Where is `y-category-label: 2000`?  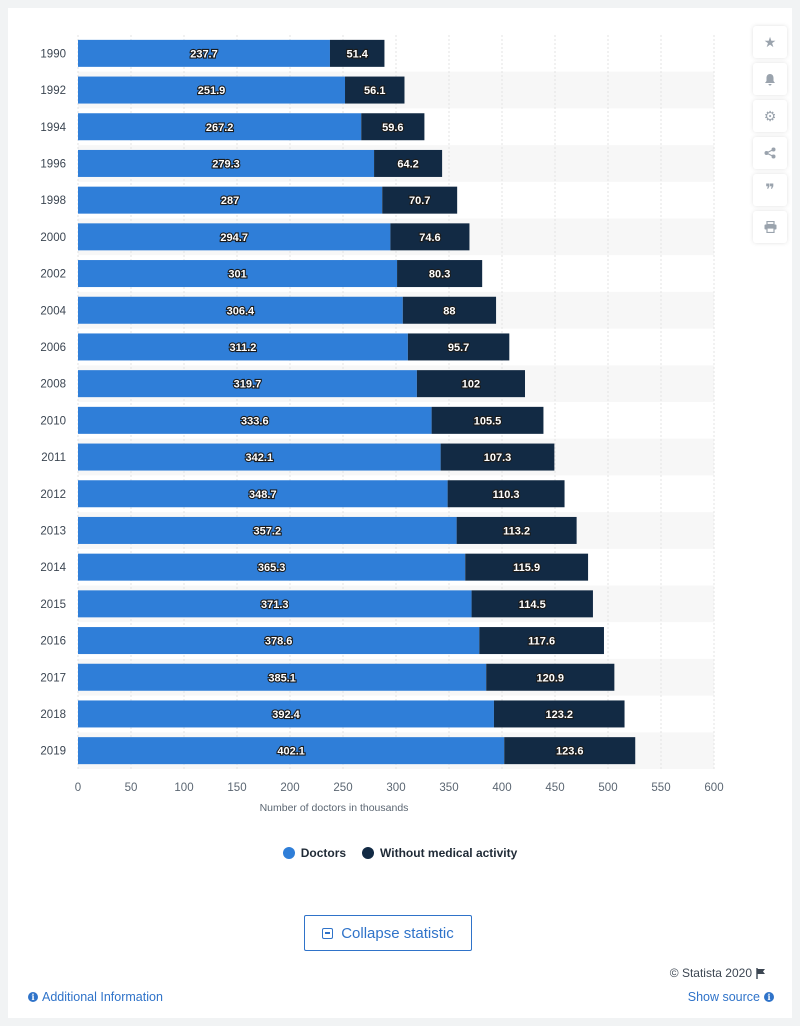
y-category-label: 2000 is located at coordinates (53, 238).